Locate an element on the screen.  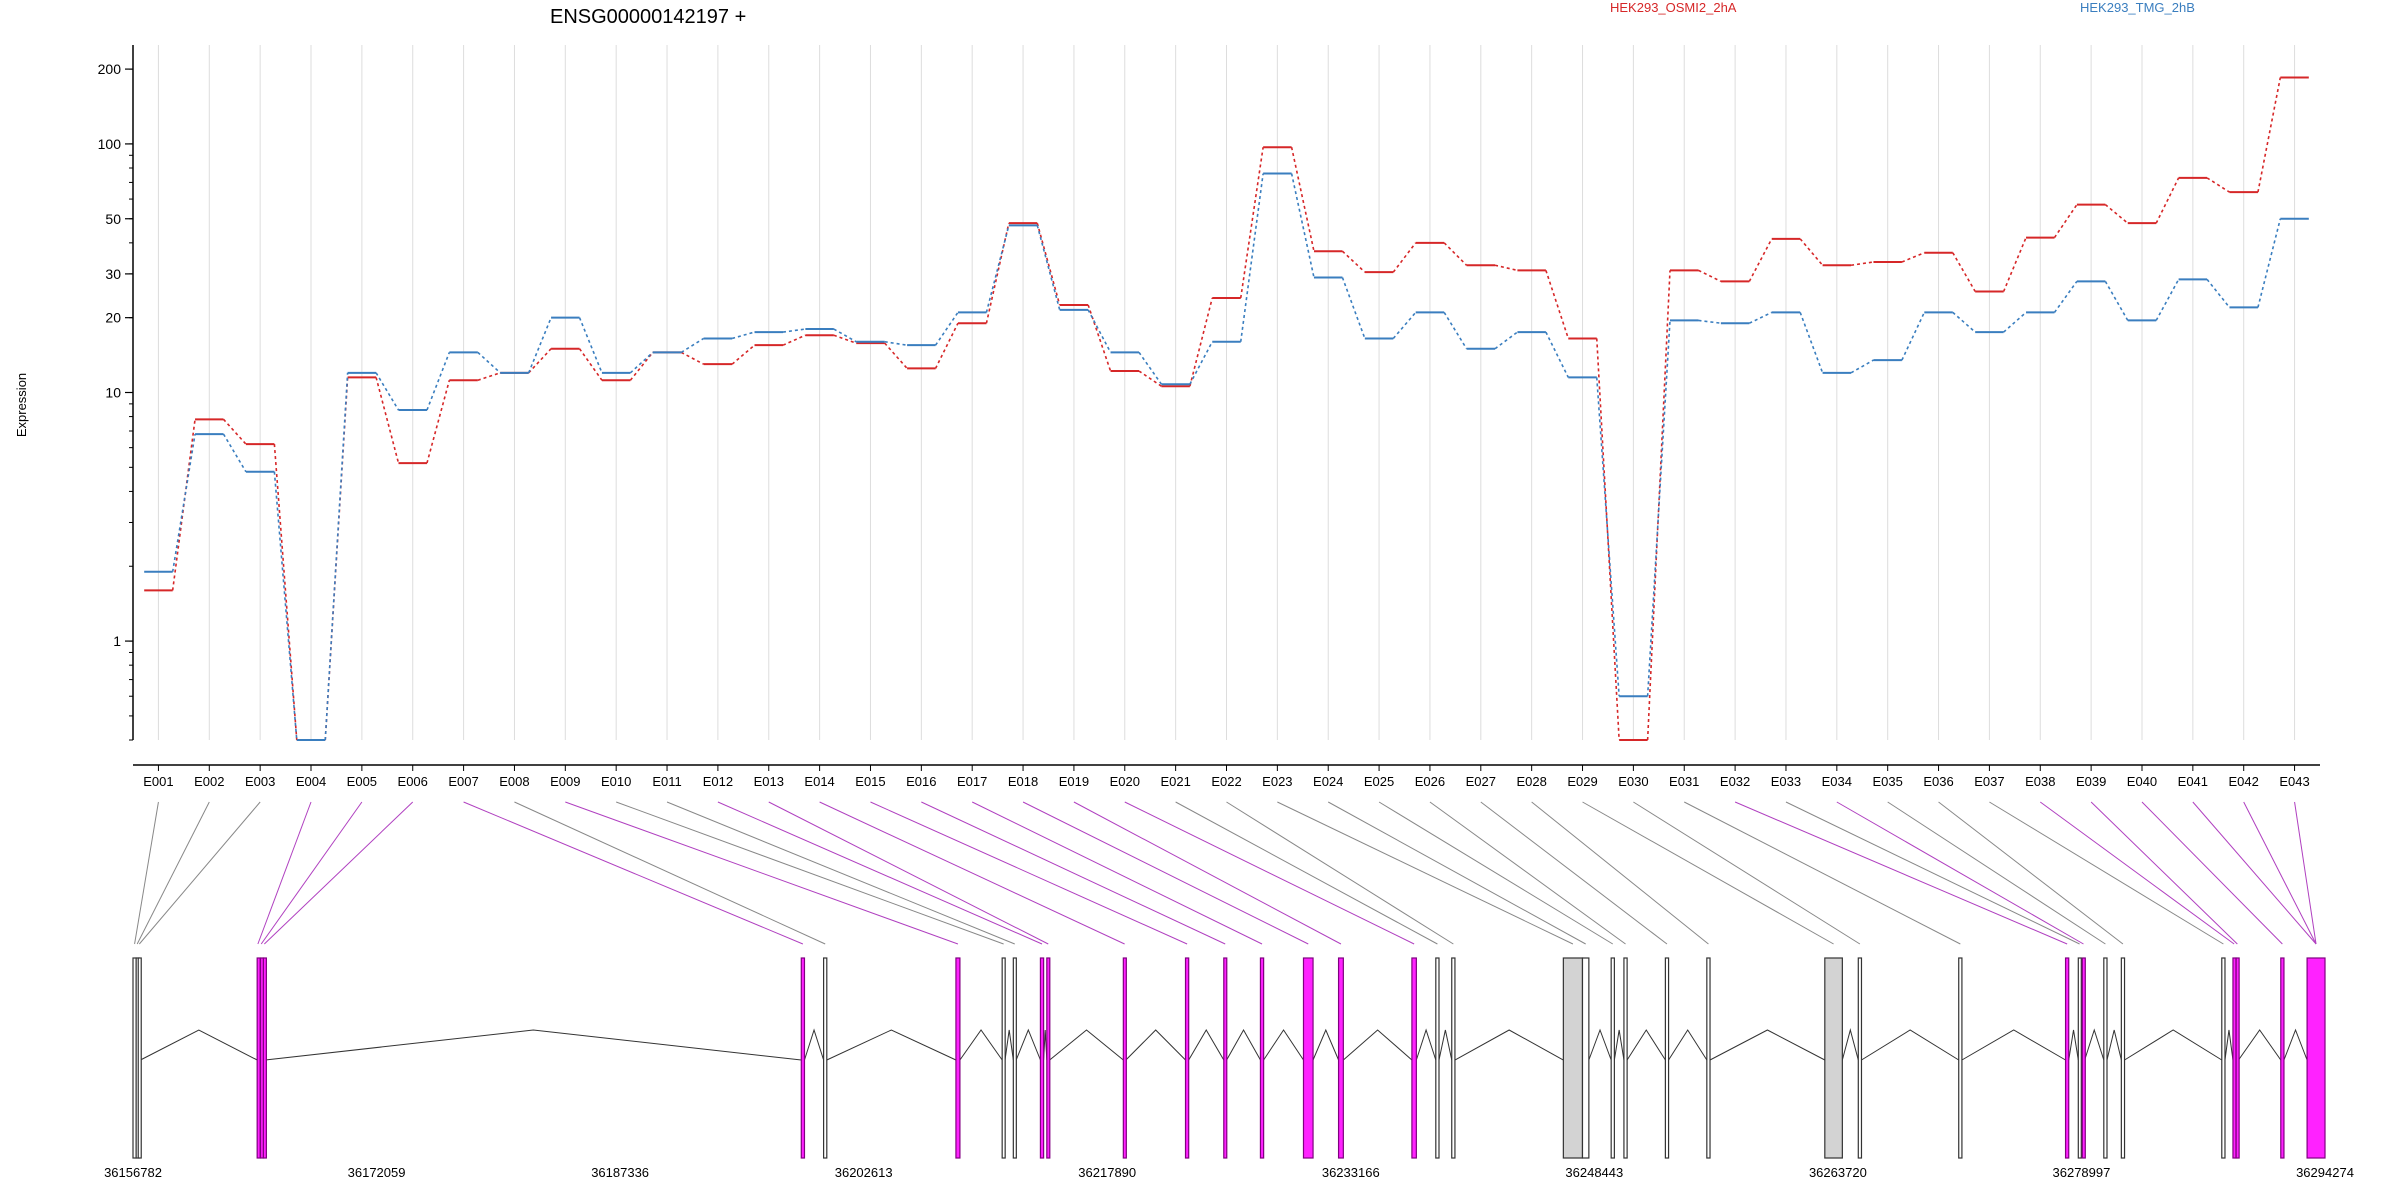
y-tick-label: 50 is located at coordinates (113, 219).